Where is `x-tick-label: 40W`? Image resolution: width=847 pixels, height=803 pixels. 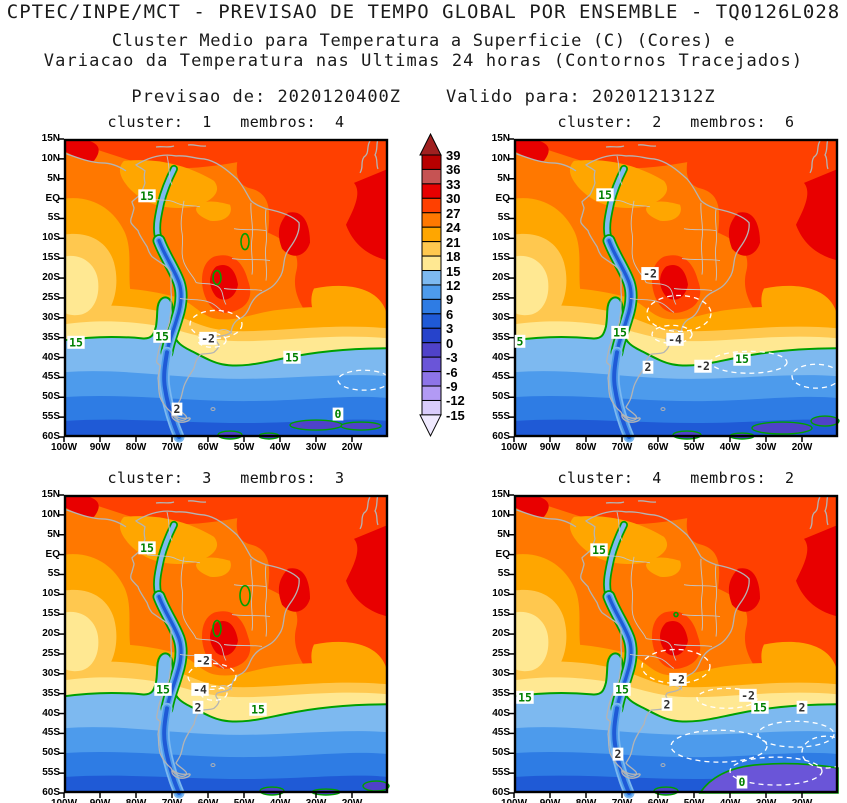
x-tick-label: 40W is located at coordinates (280, 801).